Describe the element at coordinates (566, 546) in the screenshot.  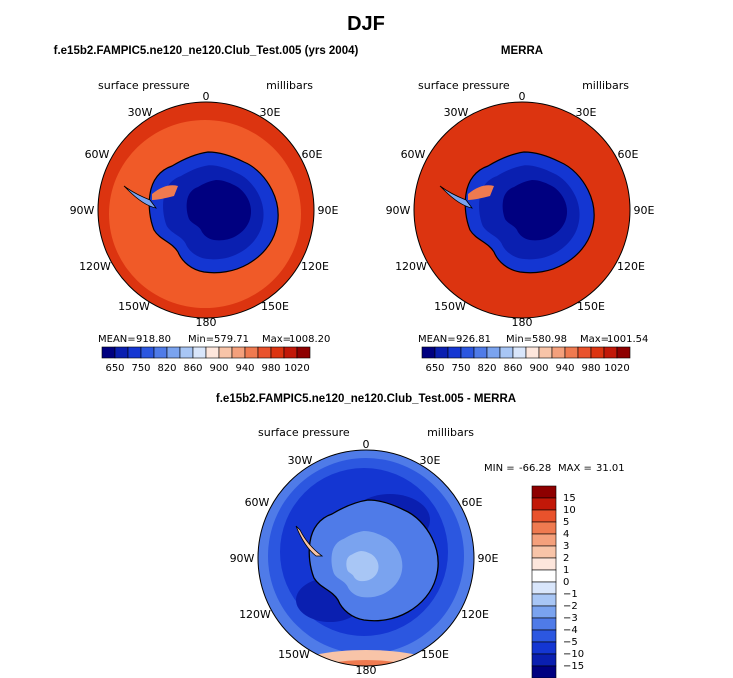
I see `cbar-tick-3: 3` at that location.